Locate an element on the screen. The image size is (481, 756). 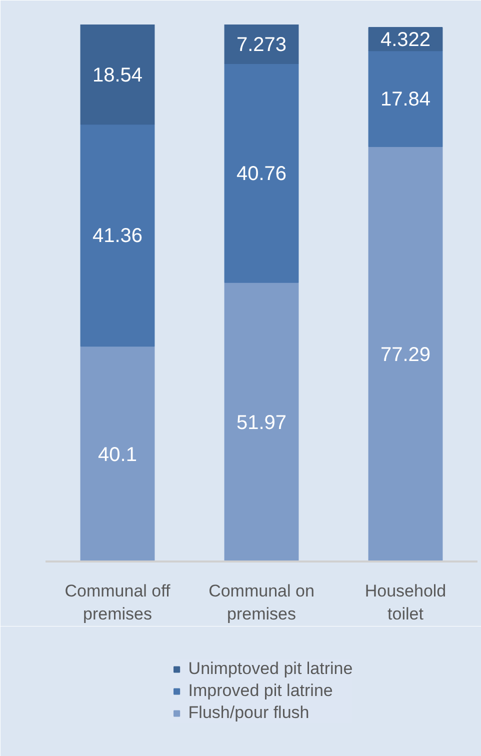
data-label: 51.97 is located at coordinates (261, 423).